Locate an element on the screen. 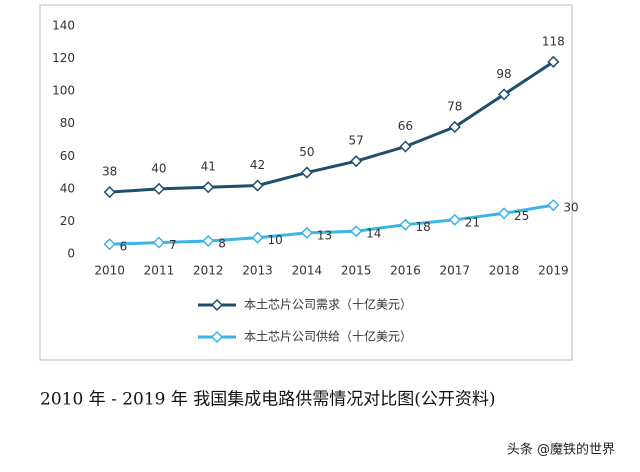 The height and width of the screenshot is (472, 640). data-label: 42 is located at coordinates (257, 165).